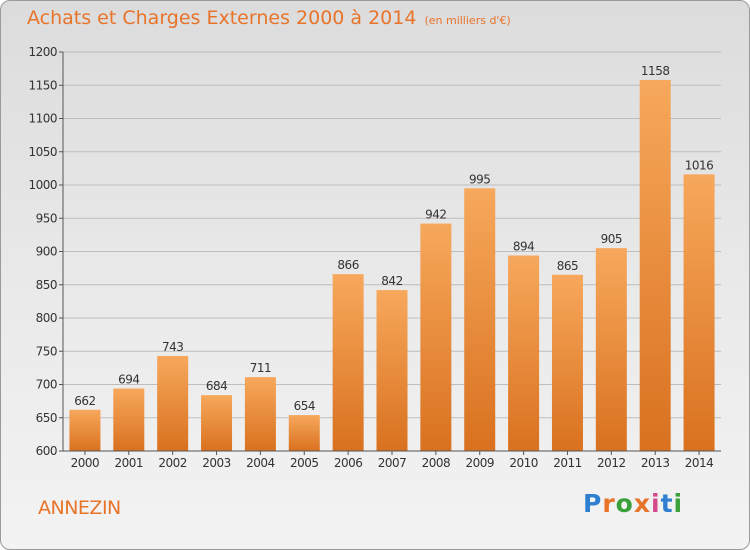 The image size is (750, 550). What do you see at coordinates (435, 215) in the screenshot?
I see `bar-value-label: 942` at bounding box center [435, 215].